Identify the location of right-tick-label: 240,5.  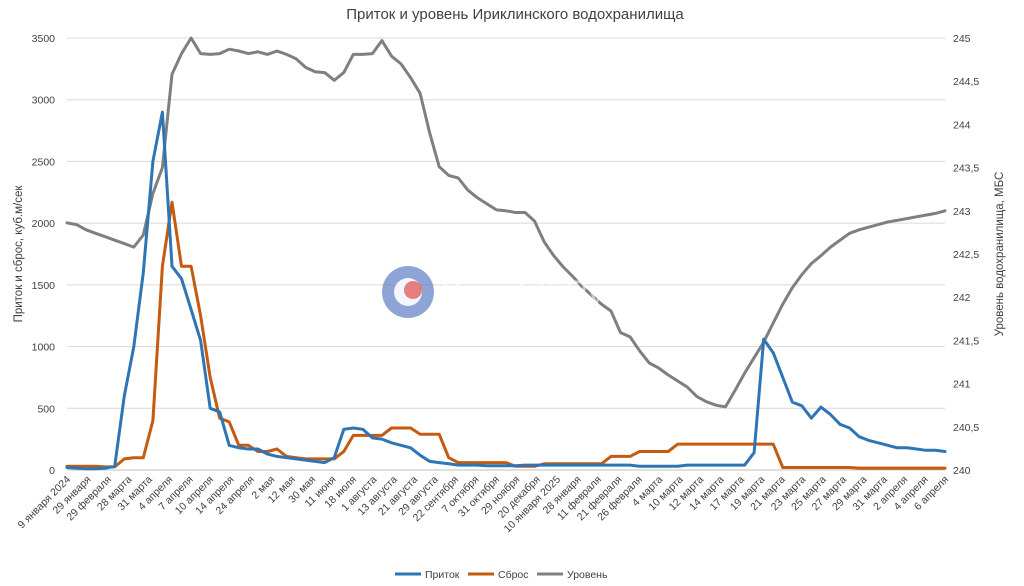
(966, 428).